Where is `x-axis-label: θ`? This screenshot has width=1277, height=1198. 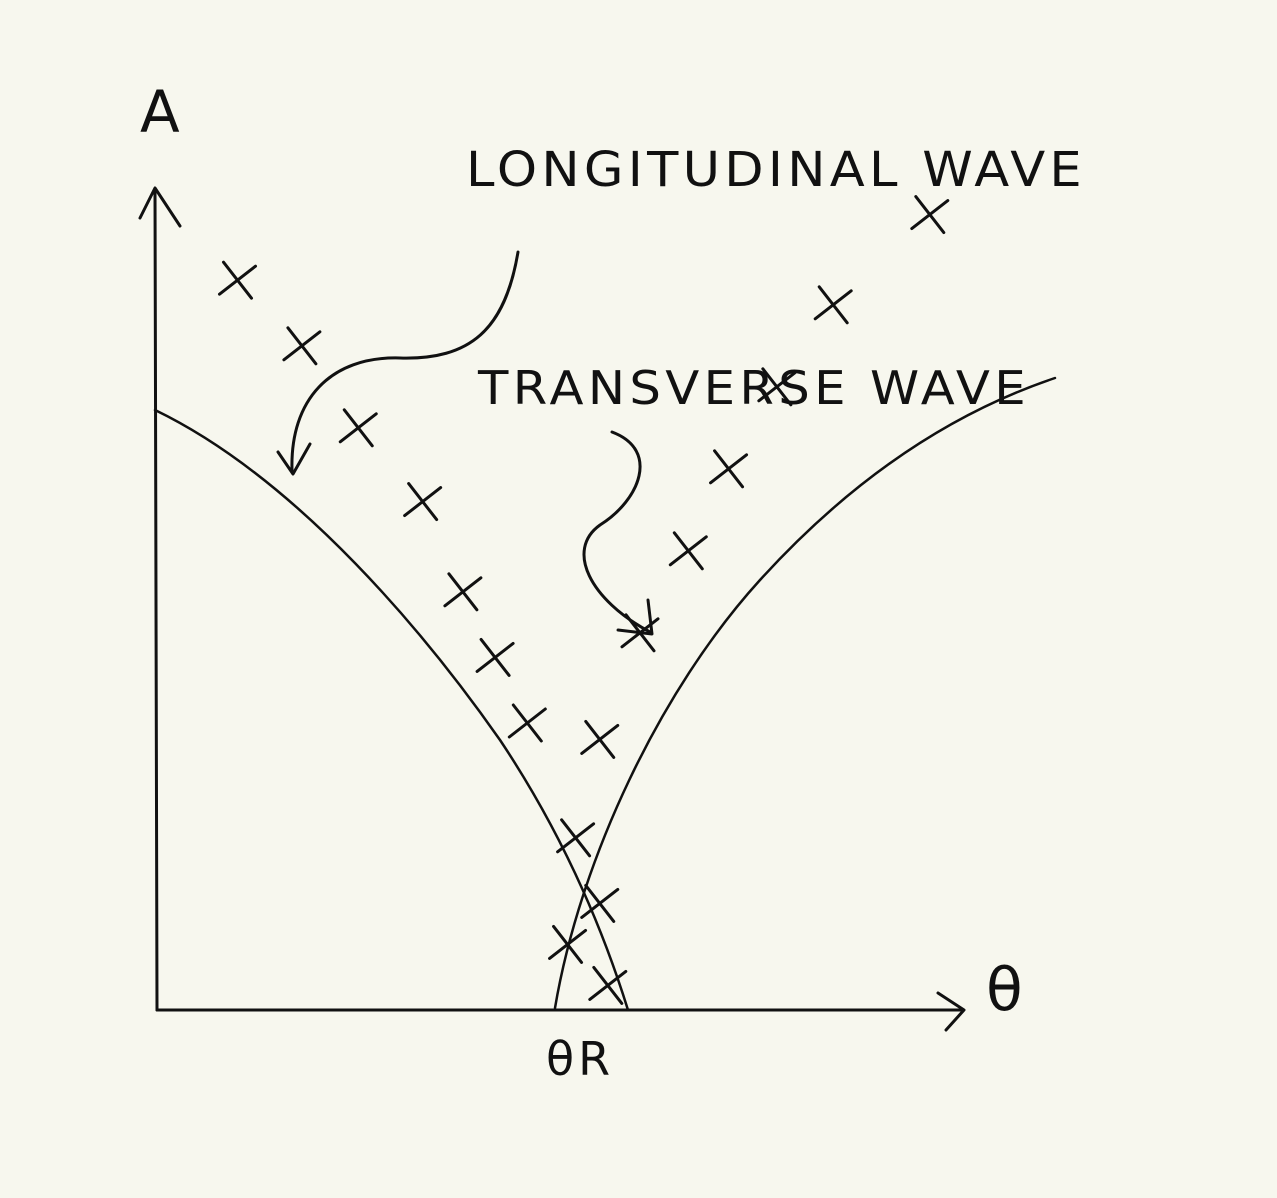
x-axis-label: θ is located at coordinates (1006, 990).